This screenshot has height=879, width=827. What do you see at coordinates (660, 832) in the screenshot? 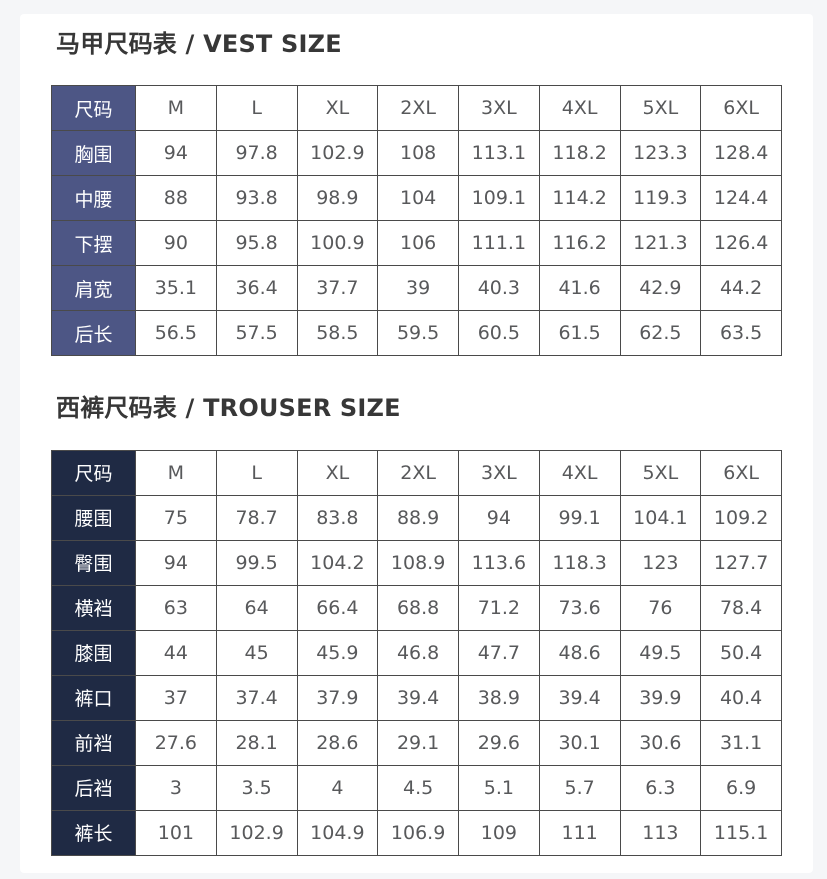
I see `measurement-value-cell: 113` at bounding box center [660, 832].